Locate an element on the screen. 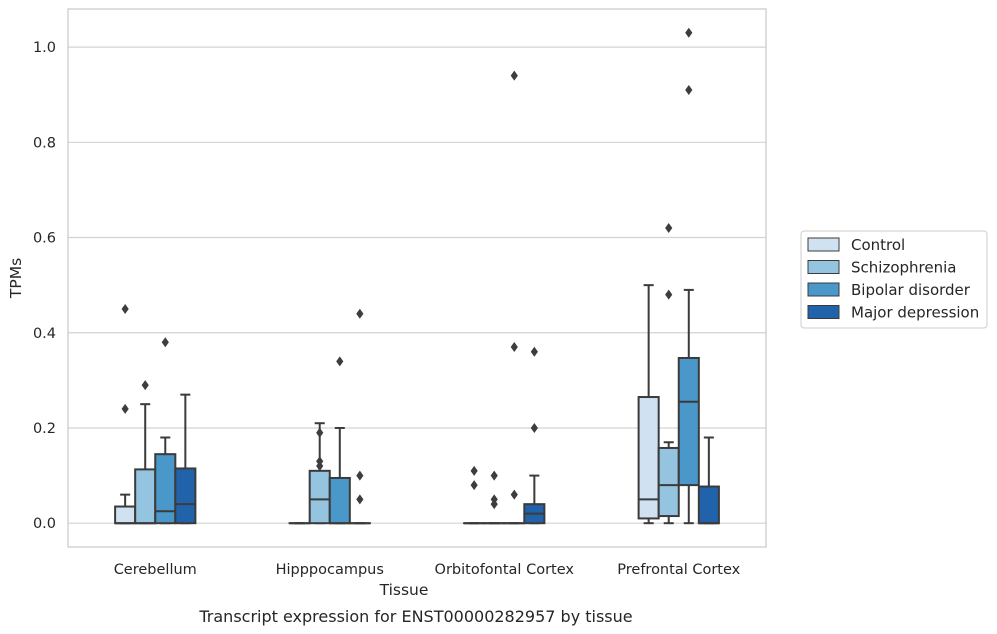 Image resolution: width=997 pixels, height=634 pixels. legend-label: Major depression is located at coordinates (915, 313).